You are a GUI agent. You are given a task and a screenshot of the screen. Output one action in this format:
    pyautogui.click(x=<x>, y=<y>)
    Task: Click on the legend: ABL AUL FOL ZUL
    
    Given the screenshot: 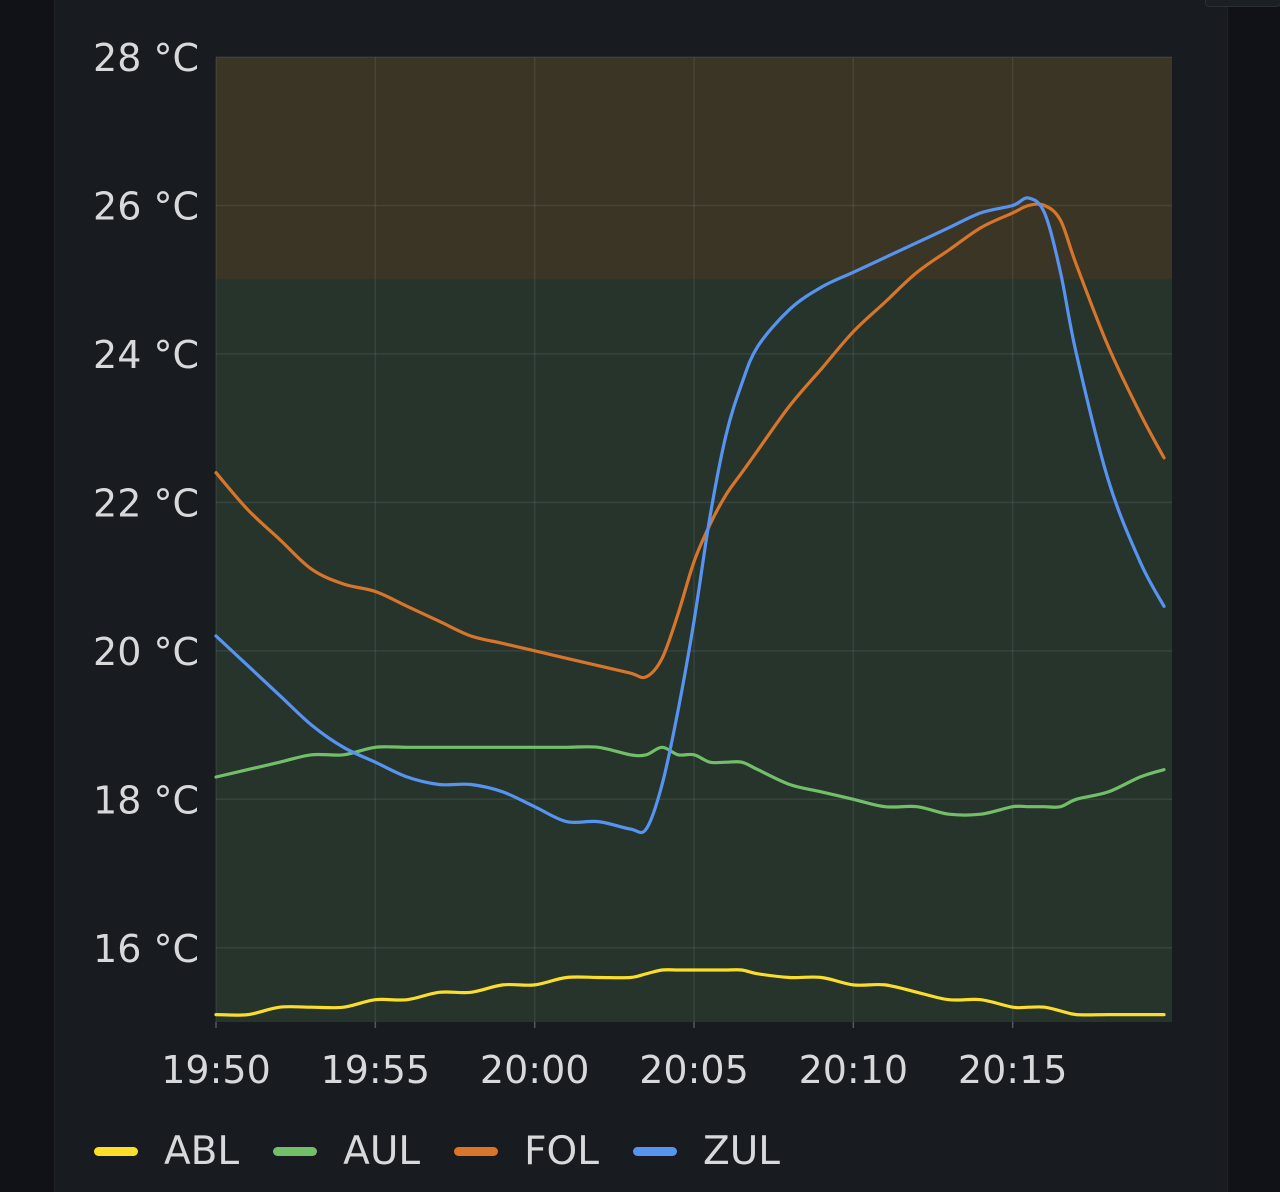 What is the action you would take?
    pyautogui.click(x=437, y=1151)
    